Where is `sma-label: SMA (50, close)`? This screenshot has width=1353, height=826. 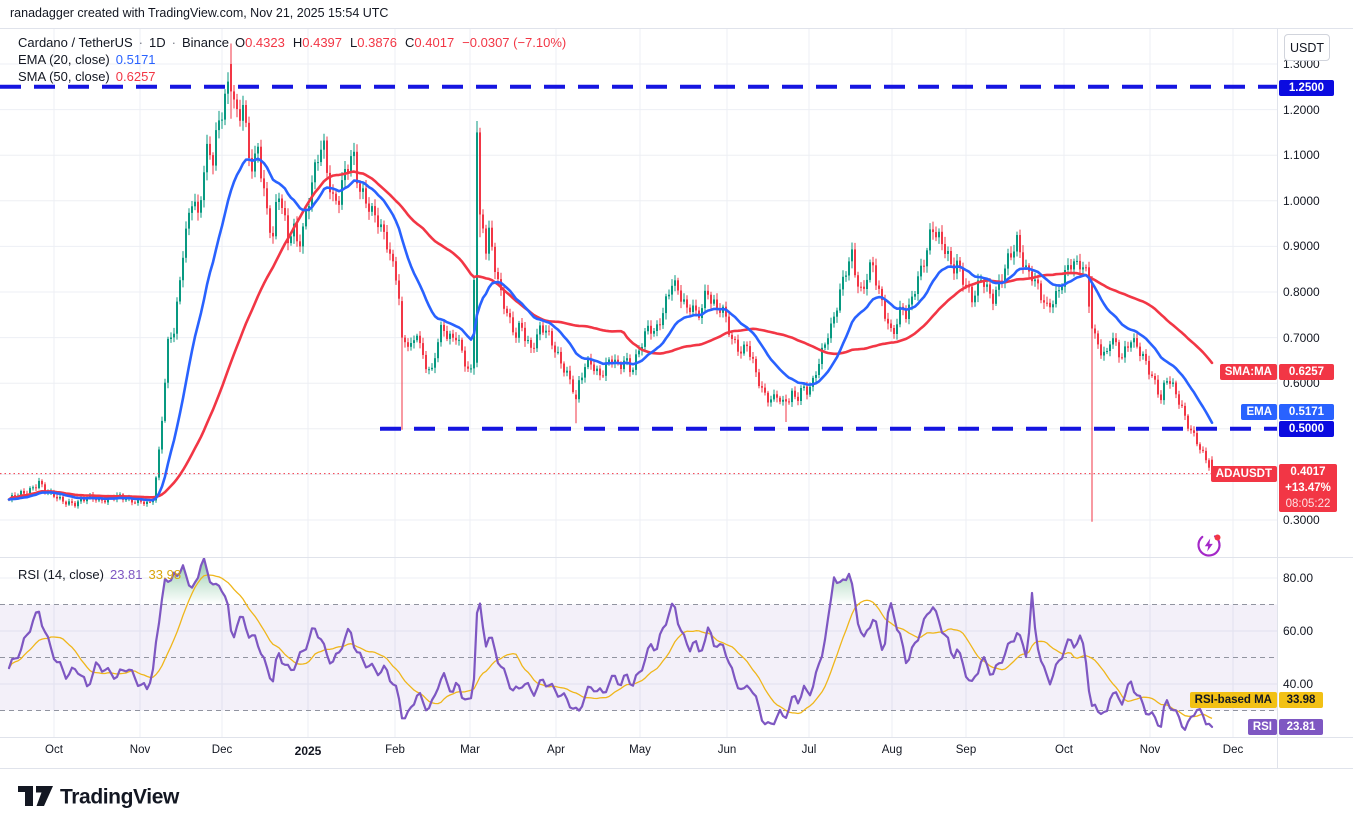 sma-label: SMA (50, close) is located at coordinates (64, 76).